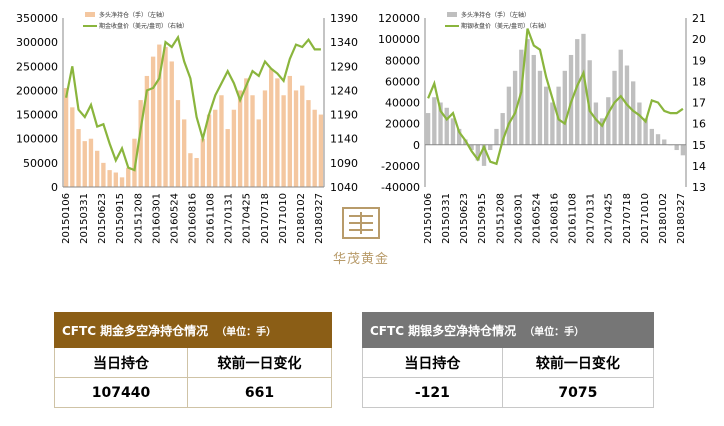 Image resolution: width=724 pixels, height=426 pixels. What do you see at coordinates (627, 218) in the screenshot?
I see `silver-x-tick-label: 20170718` at bounding box center [627, 218].